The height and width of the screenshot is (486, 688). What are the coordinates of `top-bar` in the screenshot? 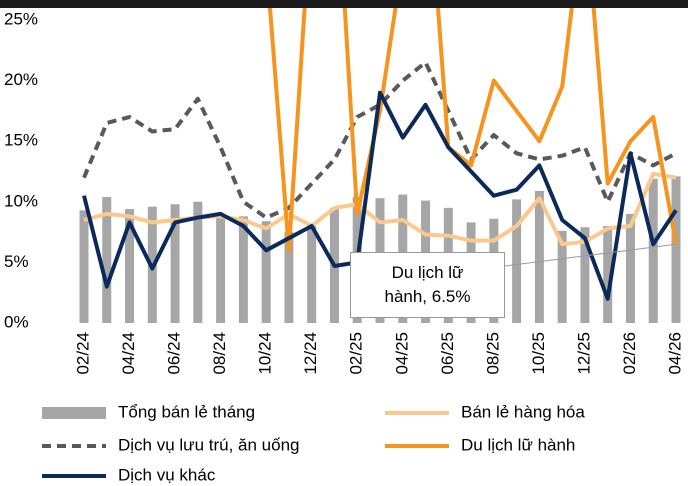 It's located at (344, 4).